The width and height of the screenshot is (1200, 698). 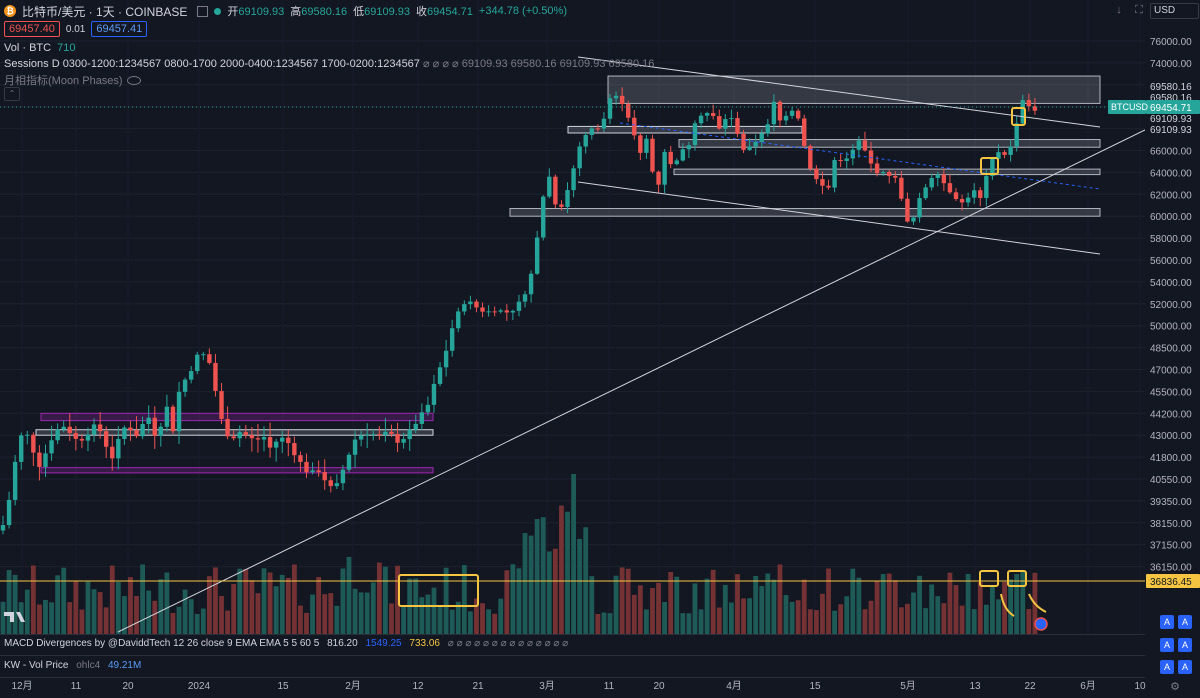 What do you see at coordinates (1041, 624) in the screenshot?
I see `flag-icon` at bounding box center [1041, 624].